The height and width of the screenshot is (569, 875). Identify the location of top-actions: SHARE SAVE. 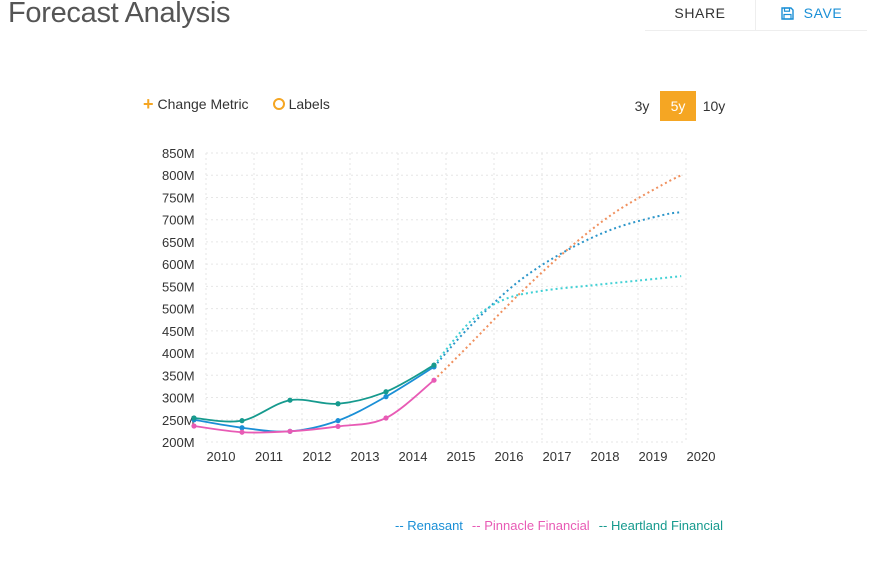
(756, 15).